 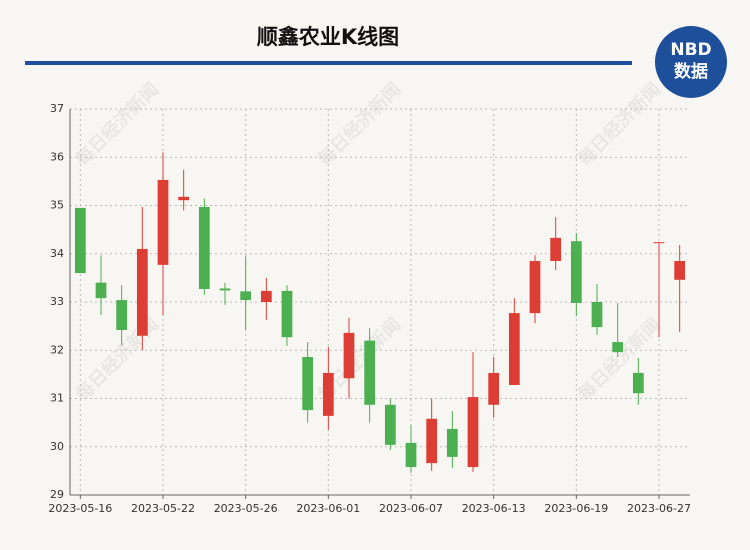 I want to click on y-tick-label: 30, so click(x=57, y=446).